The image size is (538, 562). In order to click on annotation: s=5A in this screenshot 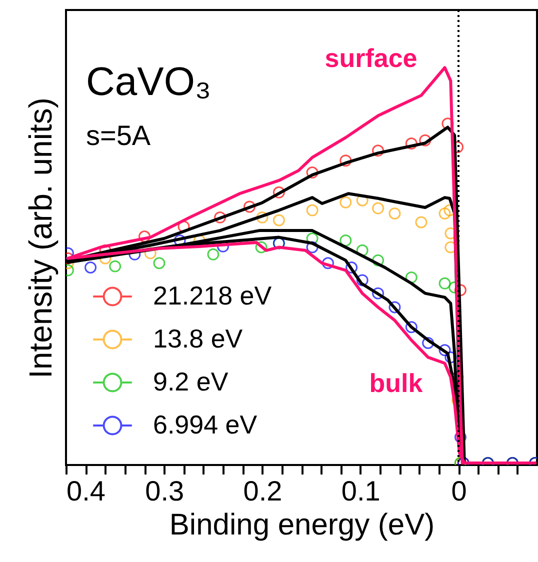, I will do `click(118, 135)`.